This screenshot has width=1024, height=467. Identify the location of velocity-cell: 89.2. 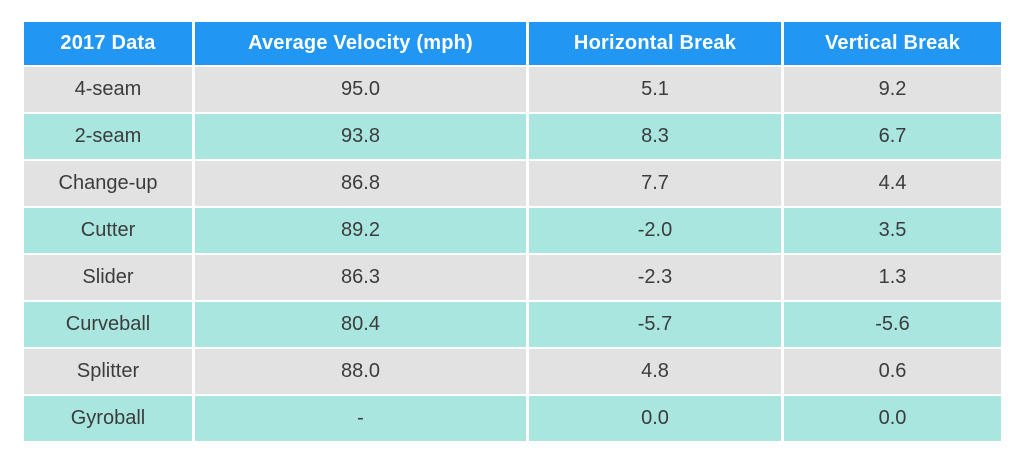
(360, 230).